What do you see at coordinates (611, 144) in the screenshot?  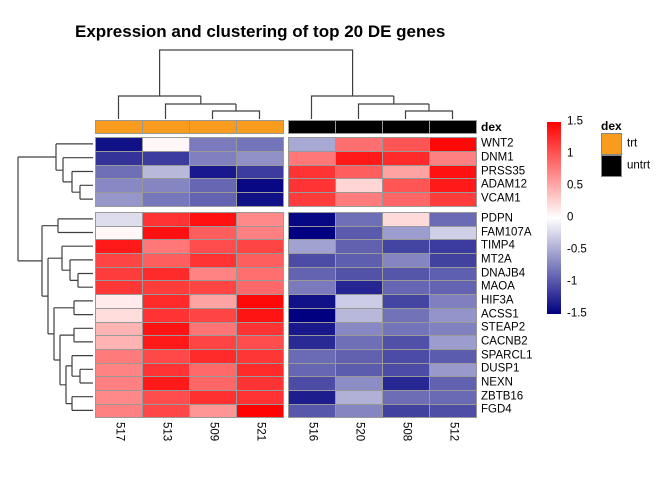 I see `annotation-legend-swatch-trt` at bounding box center [611, 144].